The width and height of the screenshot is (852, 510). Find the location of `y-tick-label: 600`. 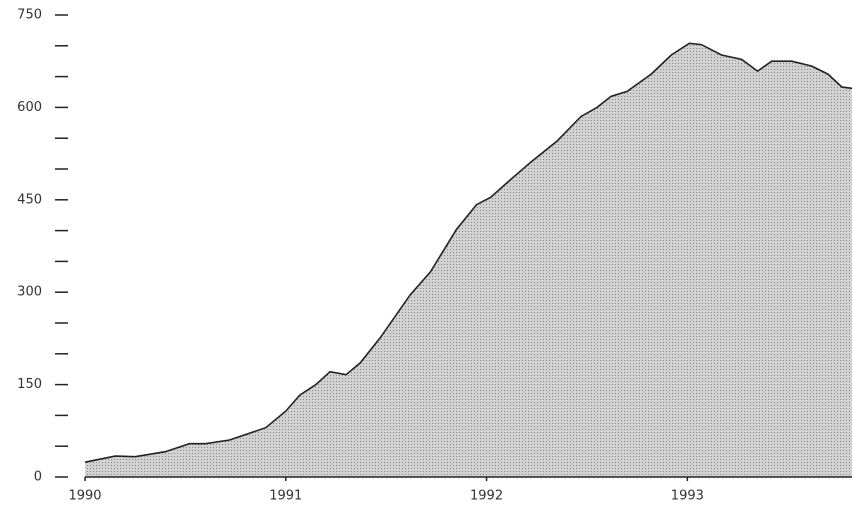

y-tick-label: 600 is located at coordinates (29, 107).